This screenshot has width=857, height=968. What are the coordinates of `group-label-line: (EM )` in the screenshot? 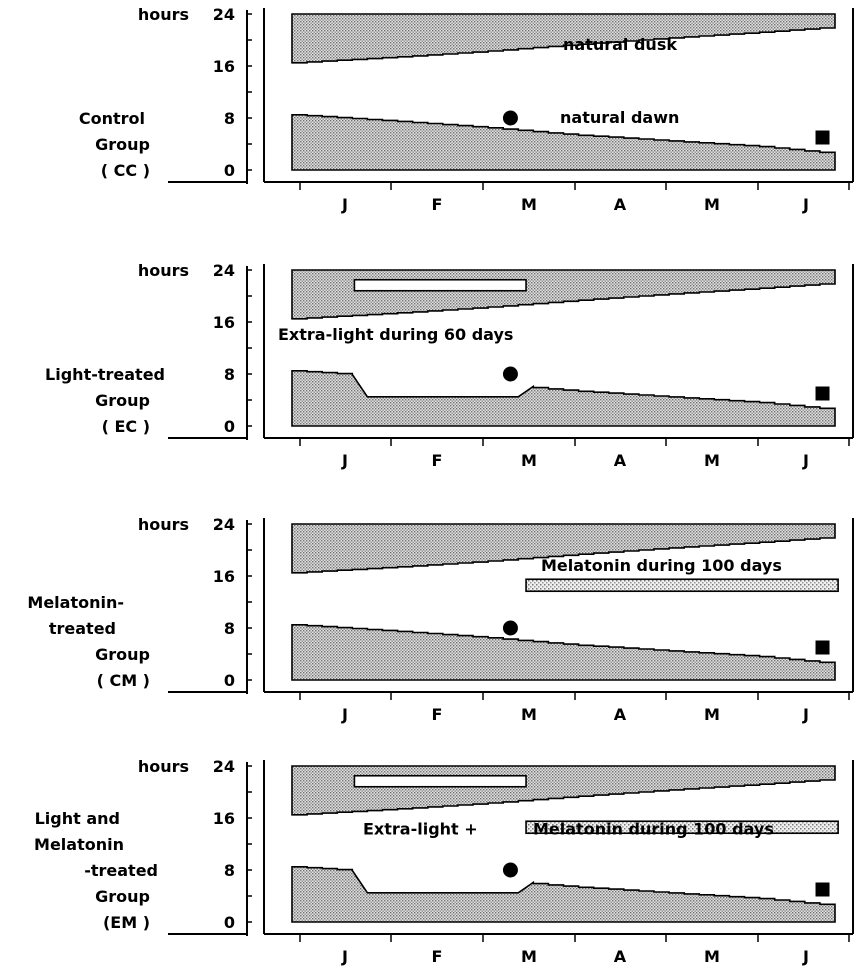 It's located at (126, 922).